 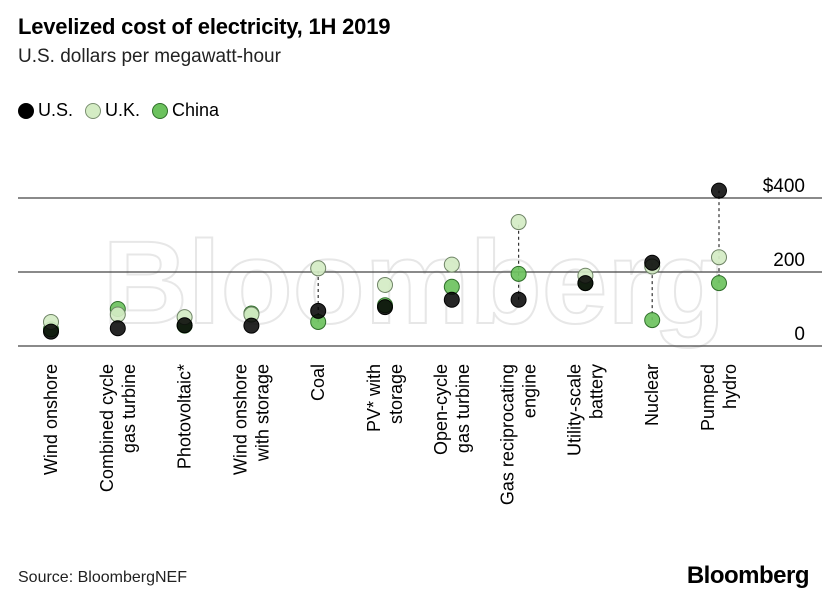 What do you see at coordinates (396, 394) in the screenshot?
I see `x-tick-label-line: storage` at bounding box center [396, 394].